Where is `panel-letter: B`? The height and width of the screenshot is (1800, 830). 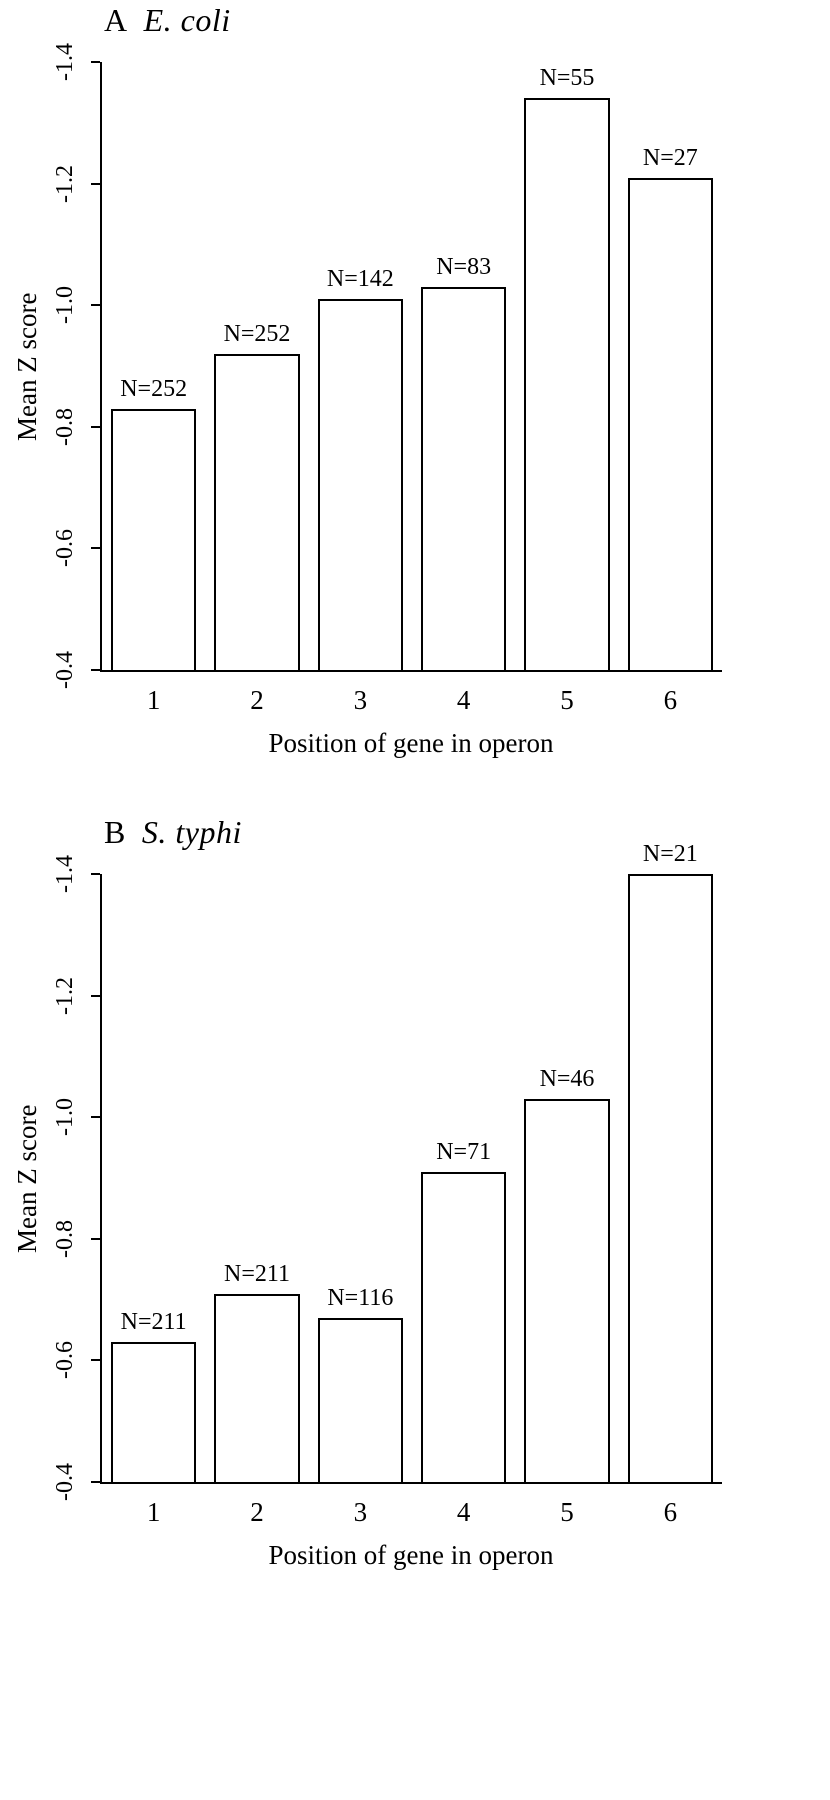 panel-letter: B is located at coordinates (115, 832).